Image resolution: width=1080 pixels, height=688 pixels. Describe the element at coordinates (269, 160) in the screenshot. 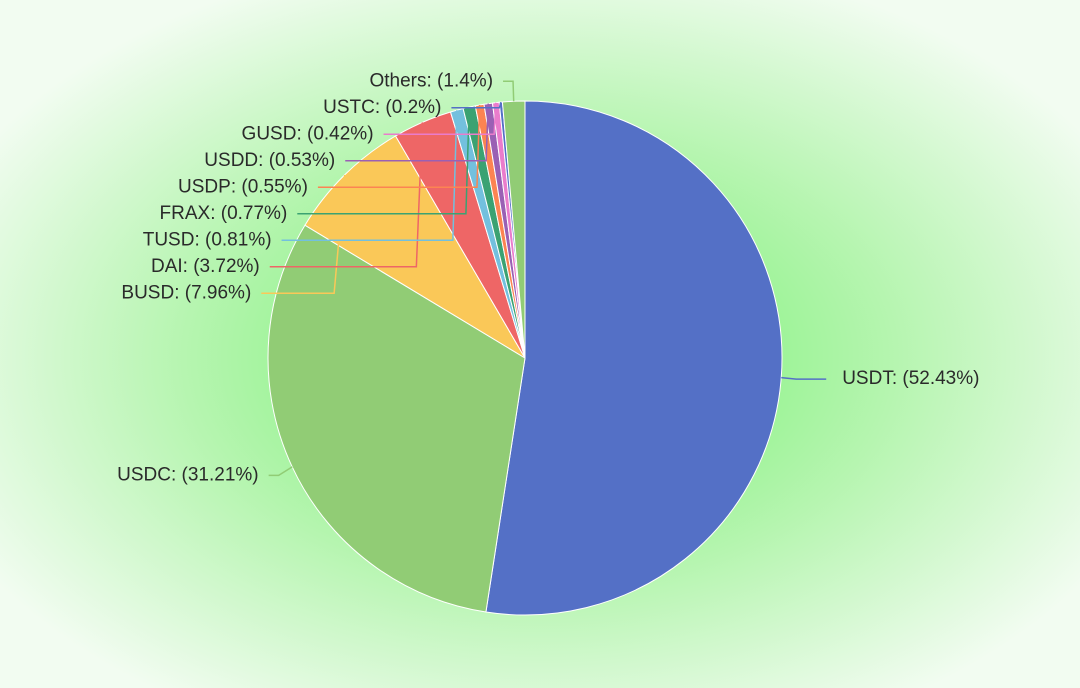

I see `slice-label: USDD: (0.53%)` at that location.